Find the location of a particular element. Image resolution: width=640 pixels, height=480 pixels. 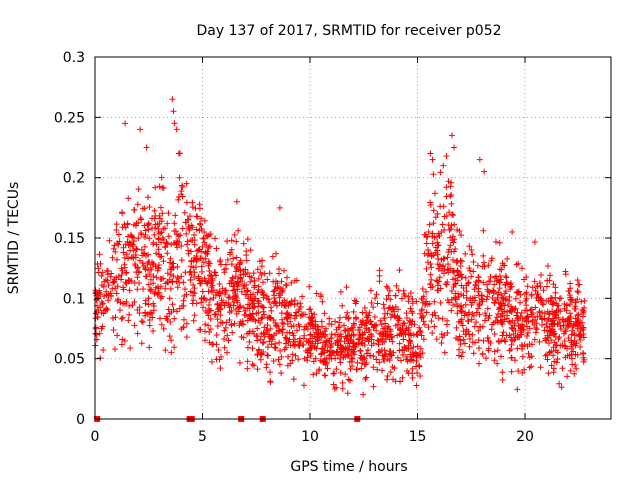

x-tick-label: 15 is located at coordinates (418, 437).